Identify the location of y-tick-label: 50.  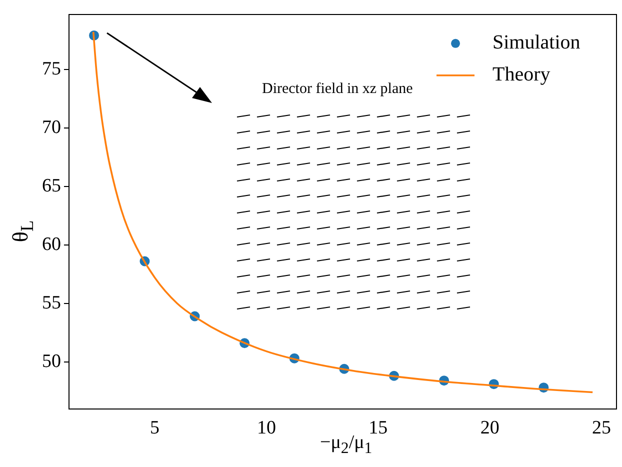
(51, 361).